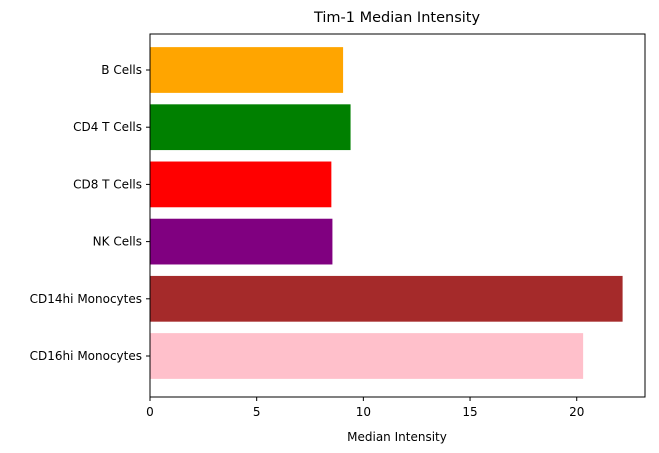  I want to click on x-axis: 0 5 10 15 20, so click(365, 408).